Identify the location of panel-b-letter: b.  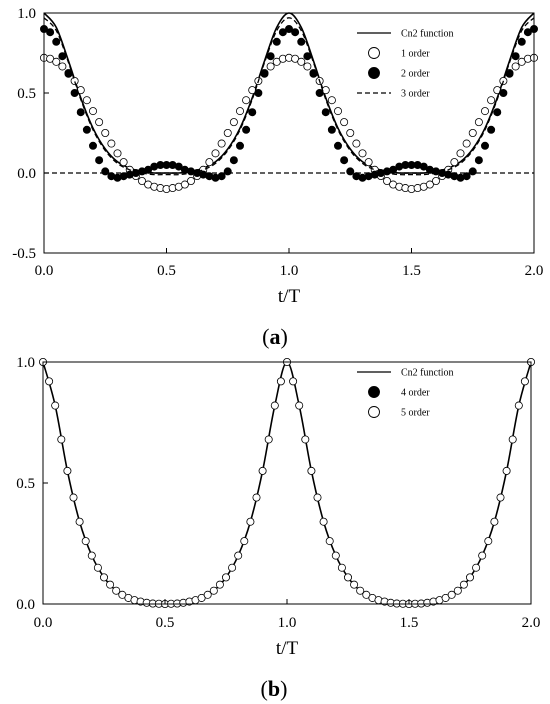
(274, 688).